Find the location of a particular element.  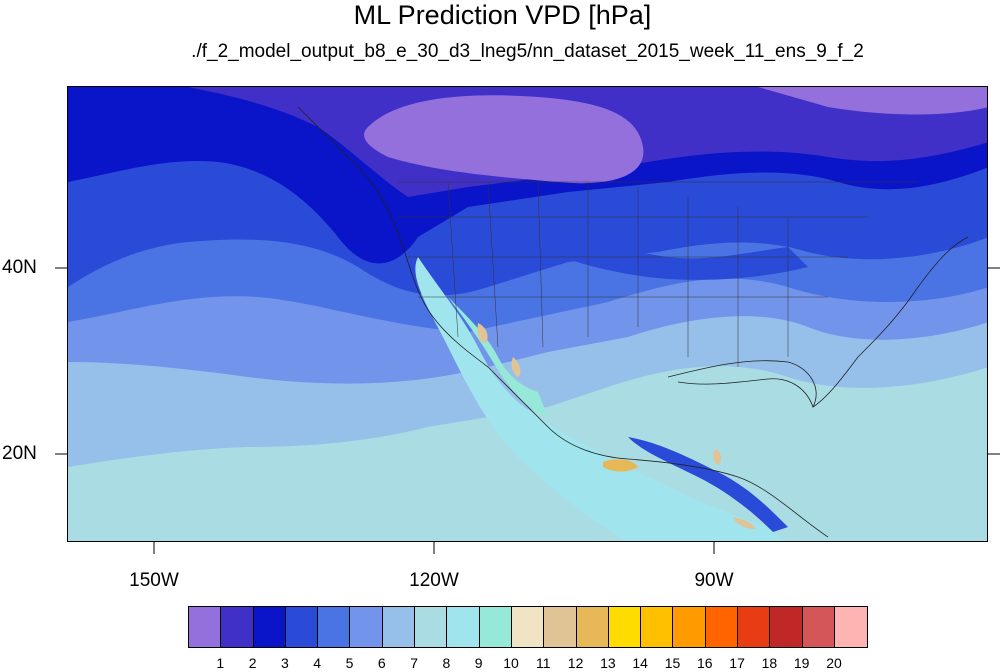

colorbar-tick-label: 16 is located at coordinates (705, 663).